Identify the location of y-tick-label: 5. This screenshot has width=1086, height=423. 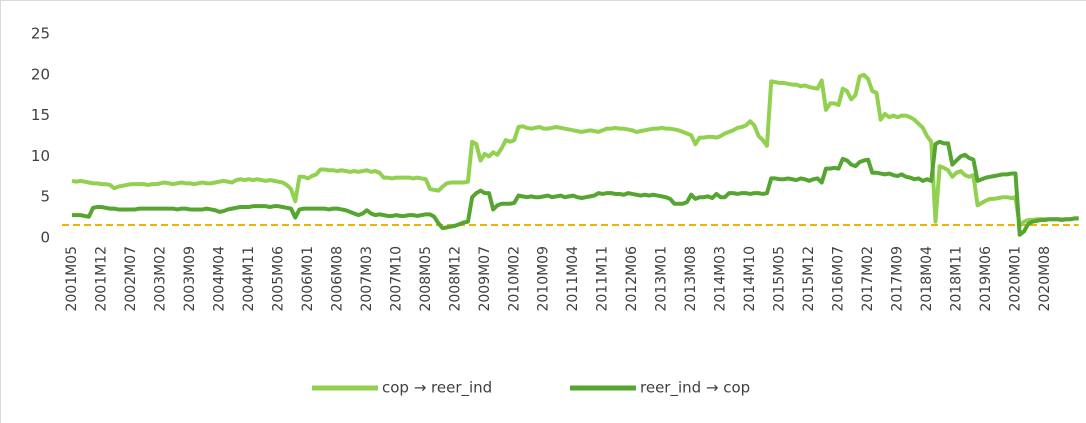
(45, 197).